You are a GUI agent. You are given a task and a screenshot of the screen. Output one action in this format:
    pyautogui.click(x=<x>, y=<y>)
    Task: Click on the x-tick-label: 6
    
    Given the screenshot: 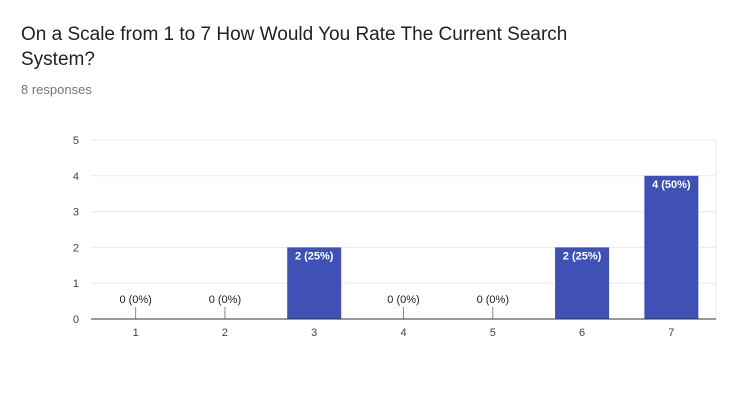 What is the action you would take?
    pyautogui.click(x=582, y=333)
    